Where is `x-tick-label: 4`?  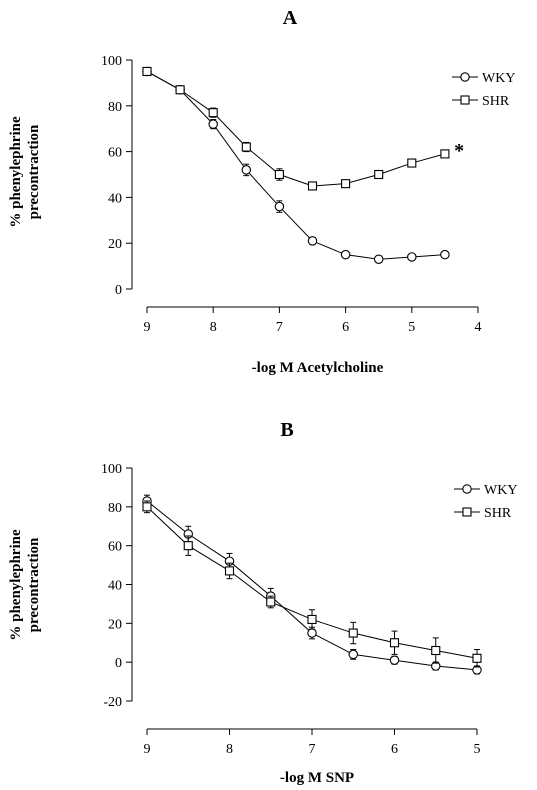 x-tick-label: 4 is located at coordinates (478, 327).